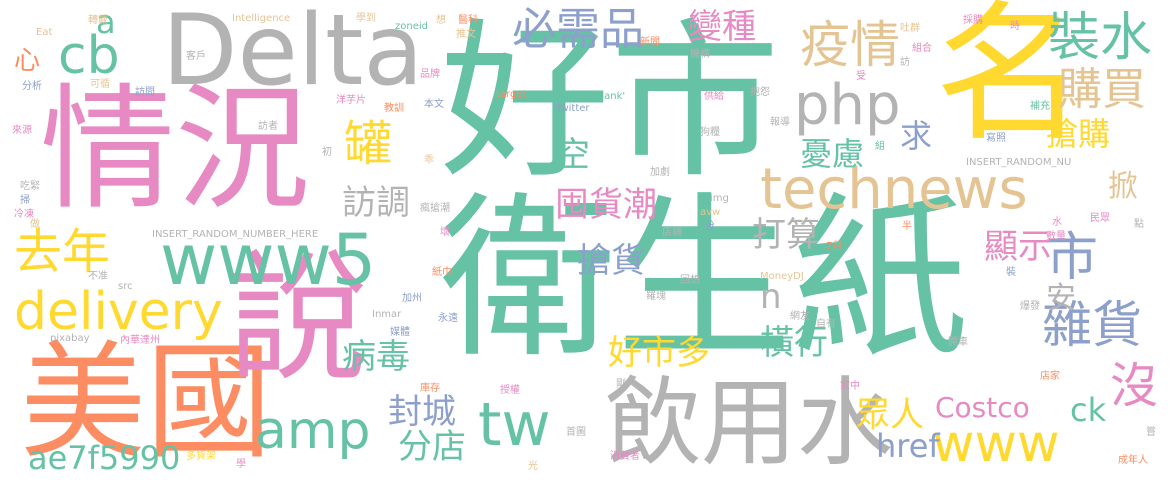  Describe the element at coordinates (834, 246) in the screenshot. I see `word: 7月` at that location.